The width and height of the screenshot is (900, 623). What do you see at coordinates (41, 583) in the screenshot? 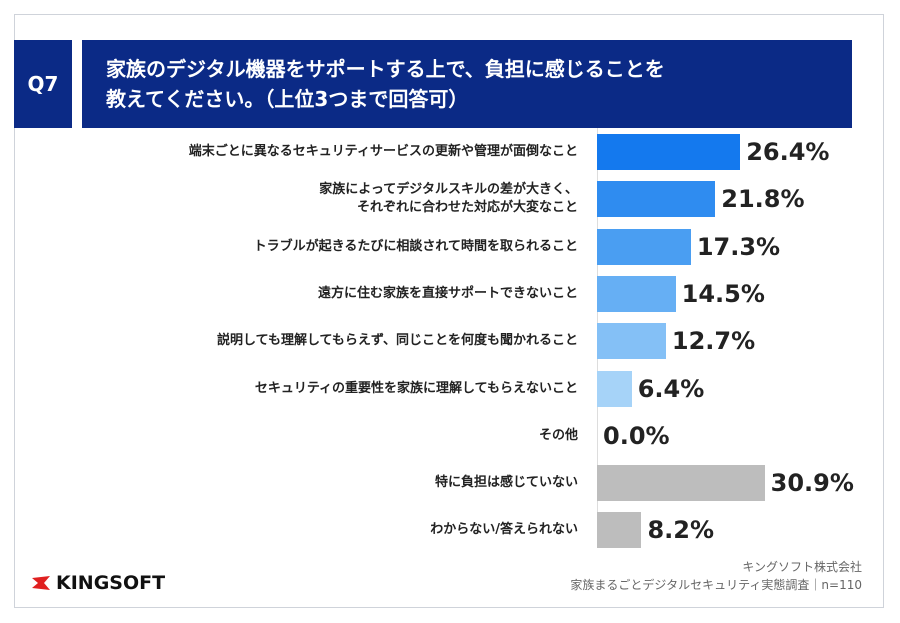
I see `logo-icon` at bounding box center [41, 583].